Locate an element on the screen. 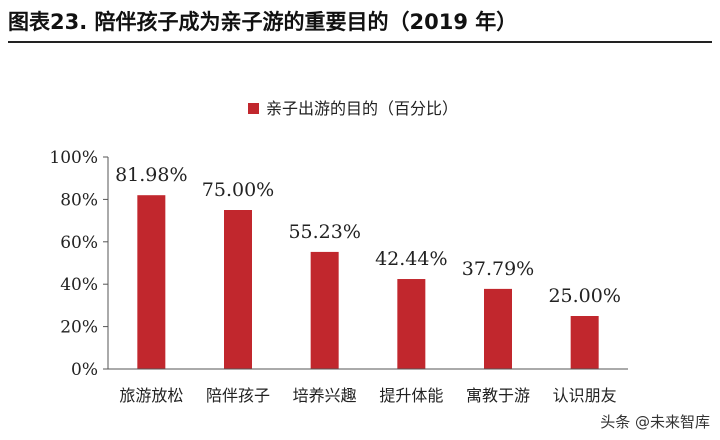 The height and width of the screenshot is (440, 720). x-category-label: 认识朋友 is located at coordinates (585, 395).